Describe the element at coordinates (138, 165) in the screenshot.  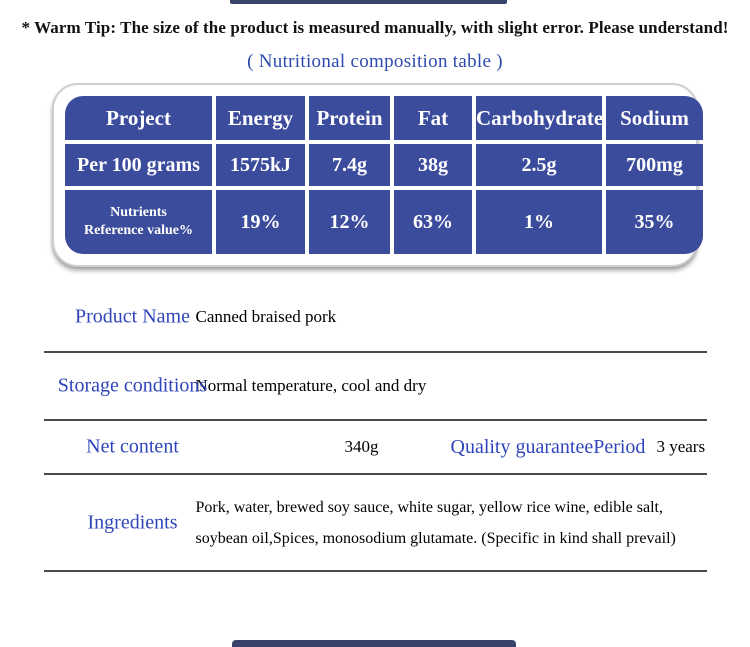
I see `row-label-per-100-grams: Per 100 grams` at that location.